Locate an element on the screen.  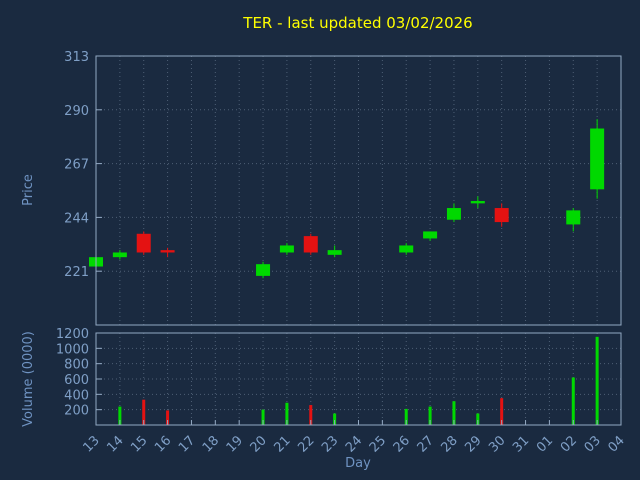
x-tick-label: 29 is located at coordinates (473, 444).